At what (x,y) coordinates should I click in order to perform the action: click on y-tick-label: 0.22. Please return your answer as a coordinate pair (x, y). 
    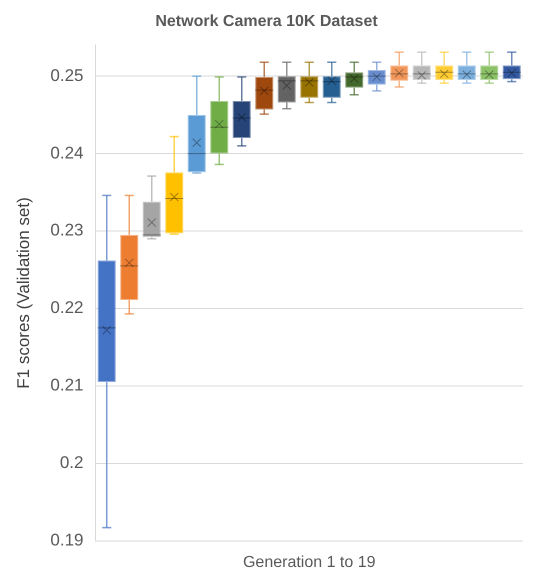
    Looking at the image, I should click on (67, 308).